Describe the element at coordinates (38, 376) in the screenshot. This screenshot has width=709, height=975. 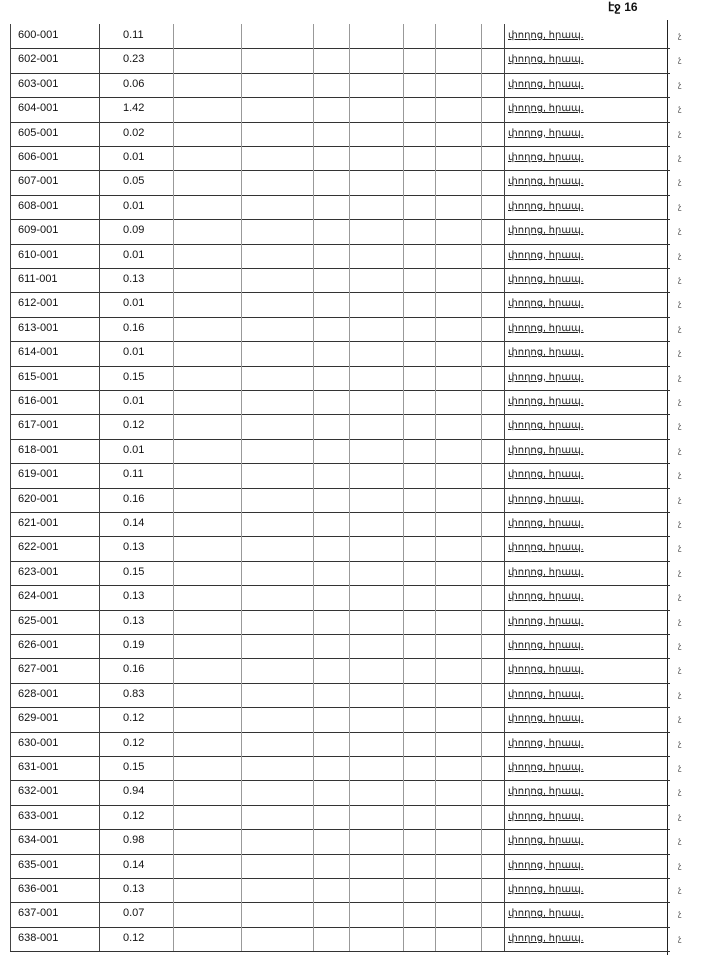
I see `parcel-code: 615-001` at that location.